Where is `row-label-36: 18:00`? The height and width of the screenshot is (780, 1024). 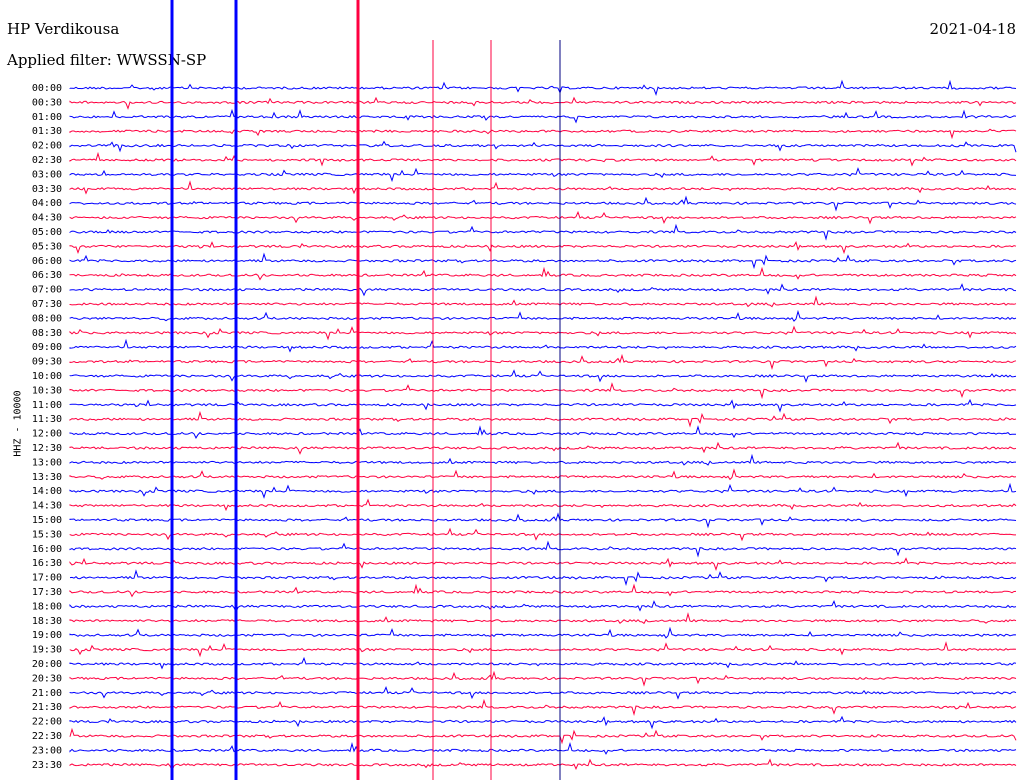
row-label-36: 18:00 is located at coordinates (47, 606).